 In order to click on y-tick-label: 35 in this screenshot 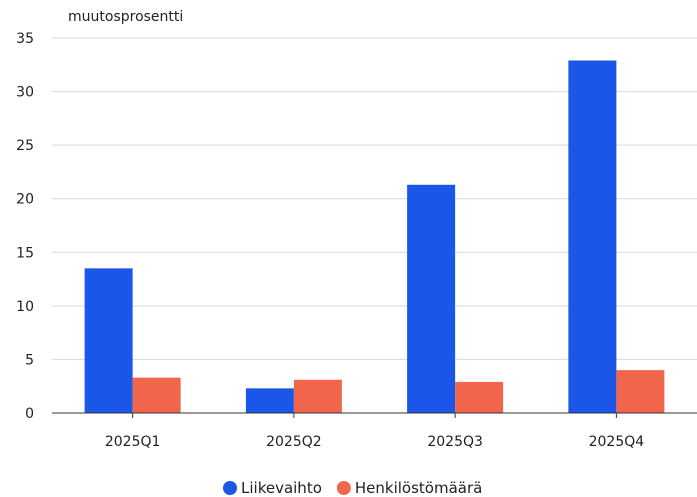, I will do `click(25, 39)`.